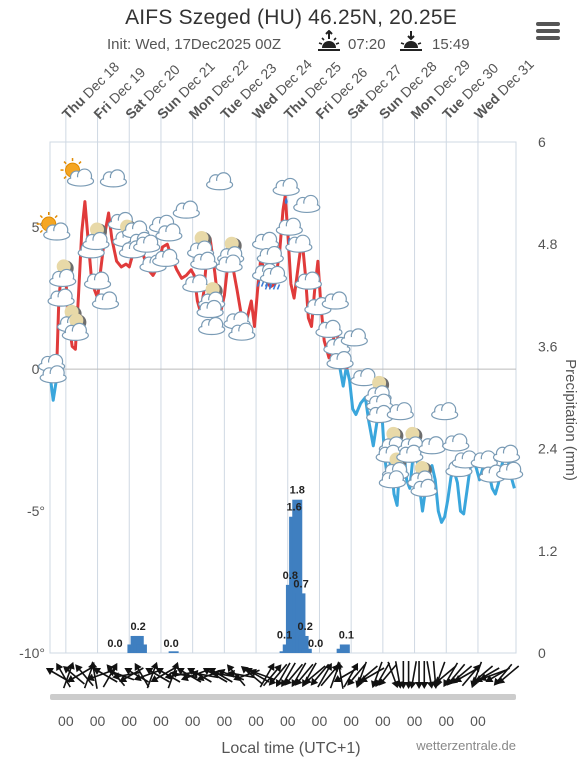  I want to click on precip-label: 0.2, so click(305, 627).